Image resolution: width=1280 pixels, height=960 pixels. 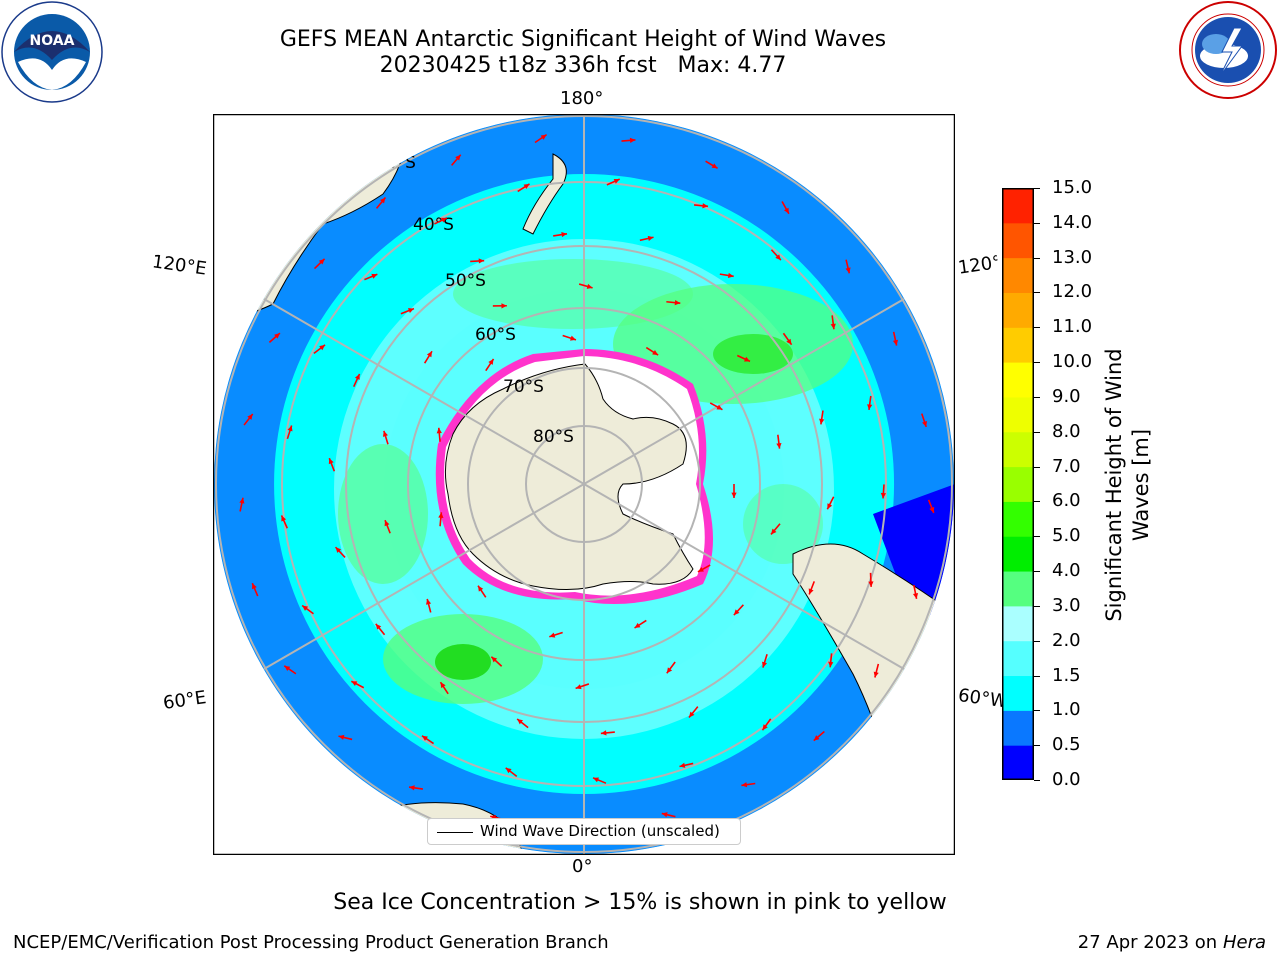 I want to click on lat-label-70s: 70°S, so click(x=523, y=387).